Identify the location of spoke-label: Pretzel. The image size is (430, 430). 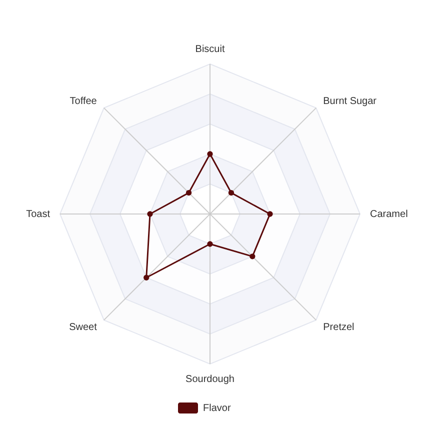
(338, 328).